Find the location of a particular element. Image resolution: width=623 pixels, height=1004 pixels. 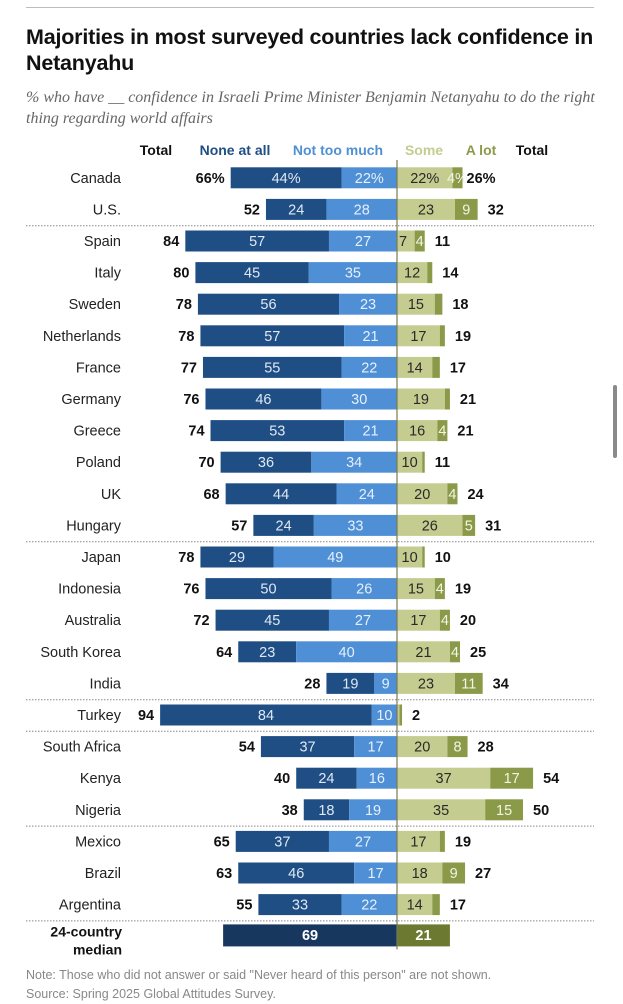

label-not-too-much: 16 is located at coordinates (377, 779).